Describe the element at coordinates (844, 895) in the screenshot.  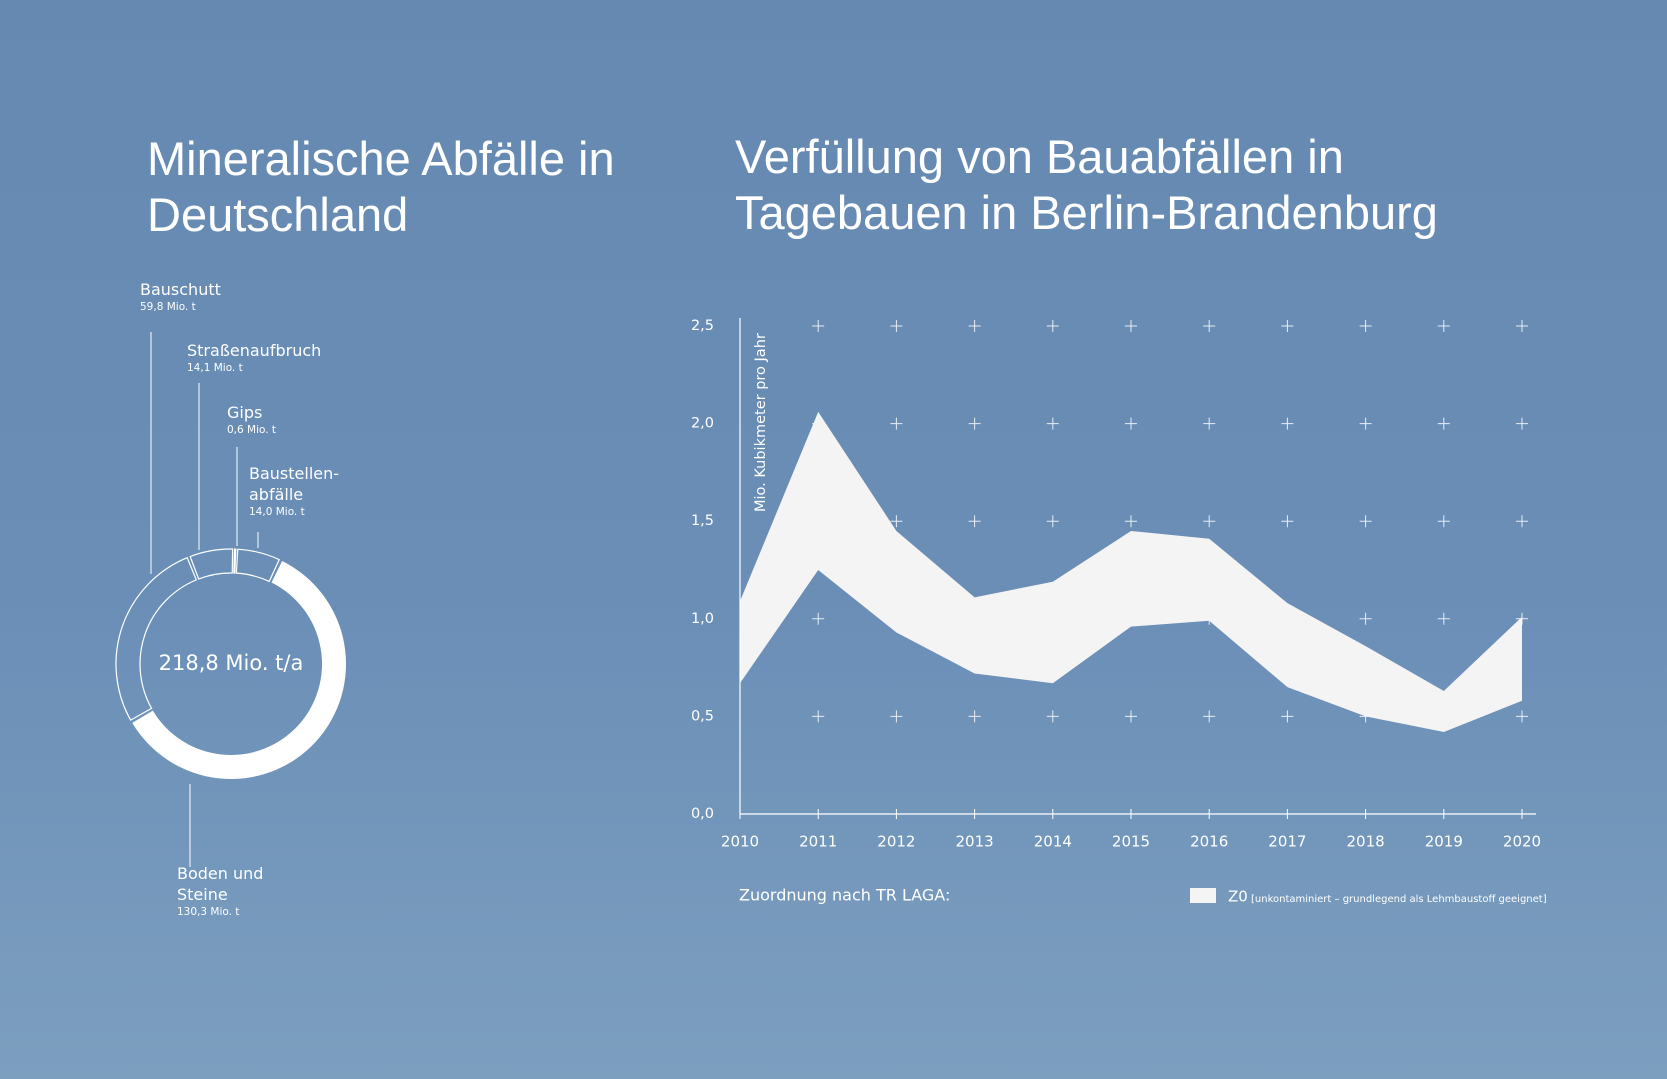
I see `legend-title: Zuordnung nach TR LAGA:` at that location.